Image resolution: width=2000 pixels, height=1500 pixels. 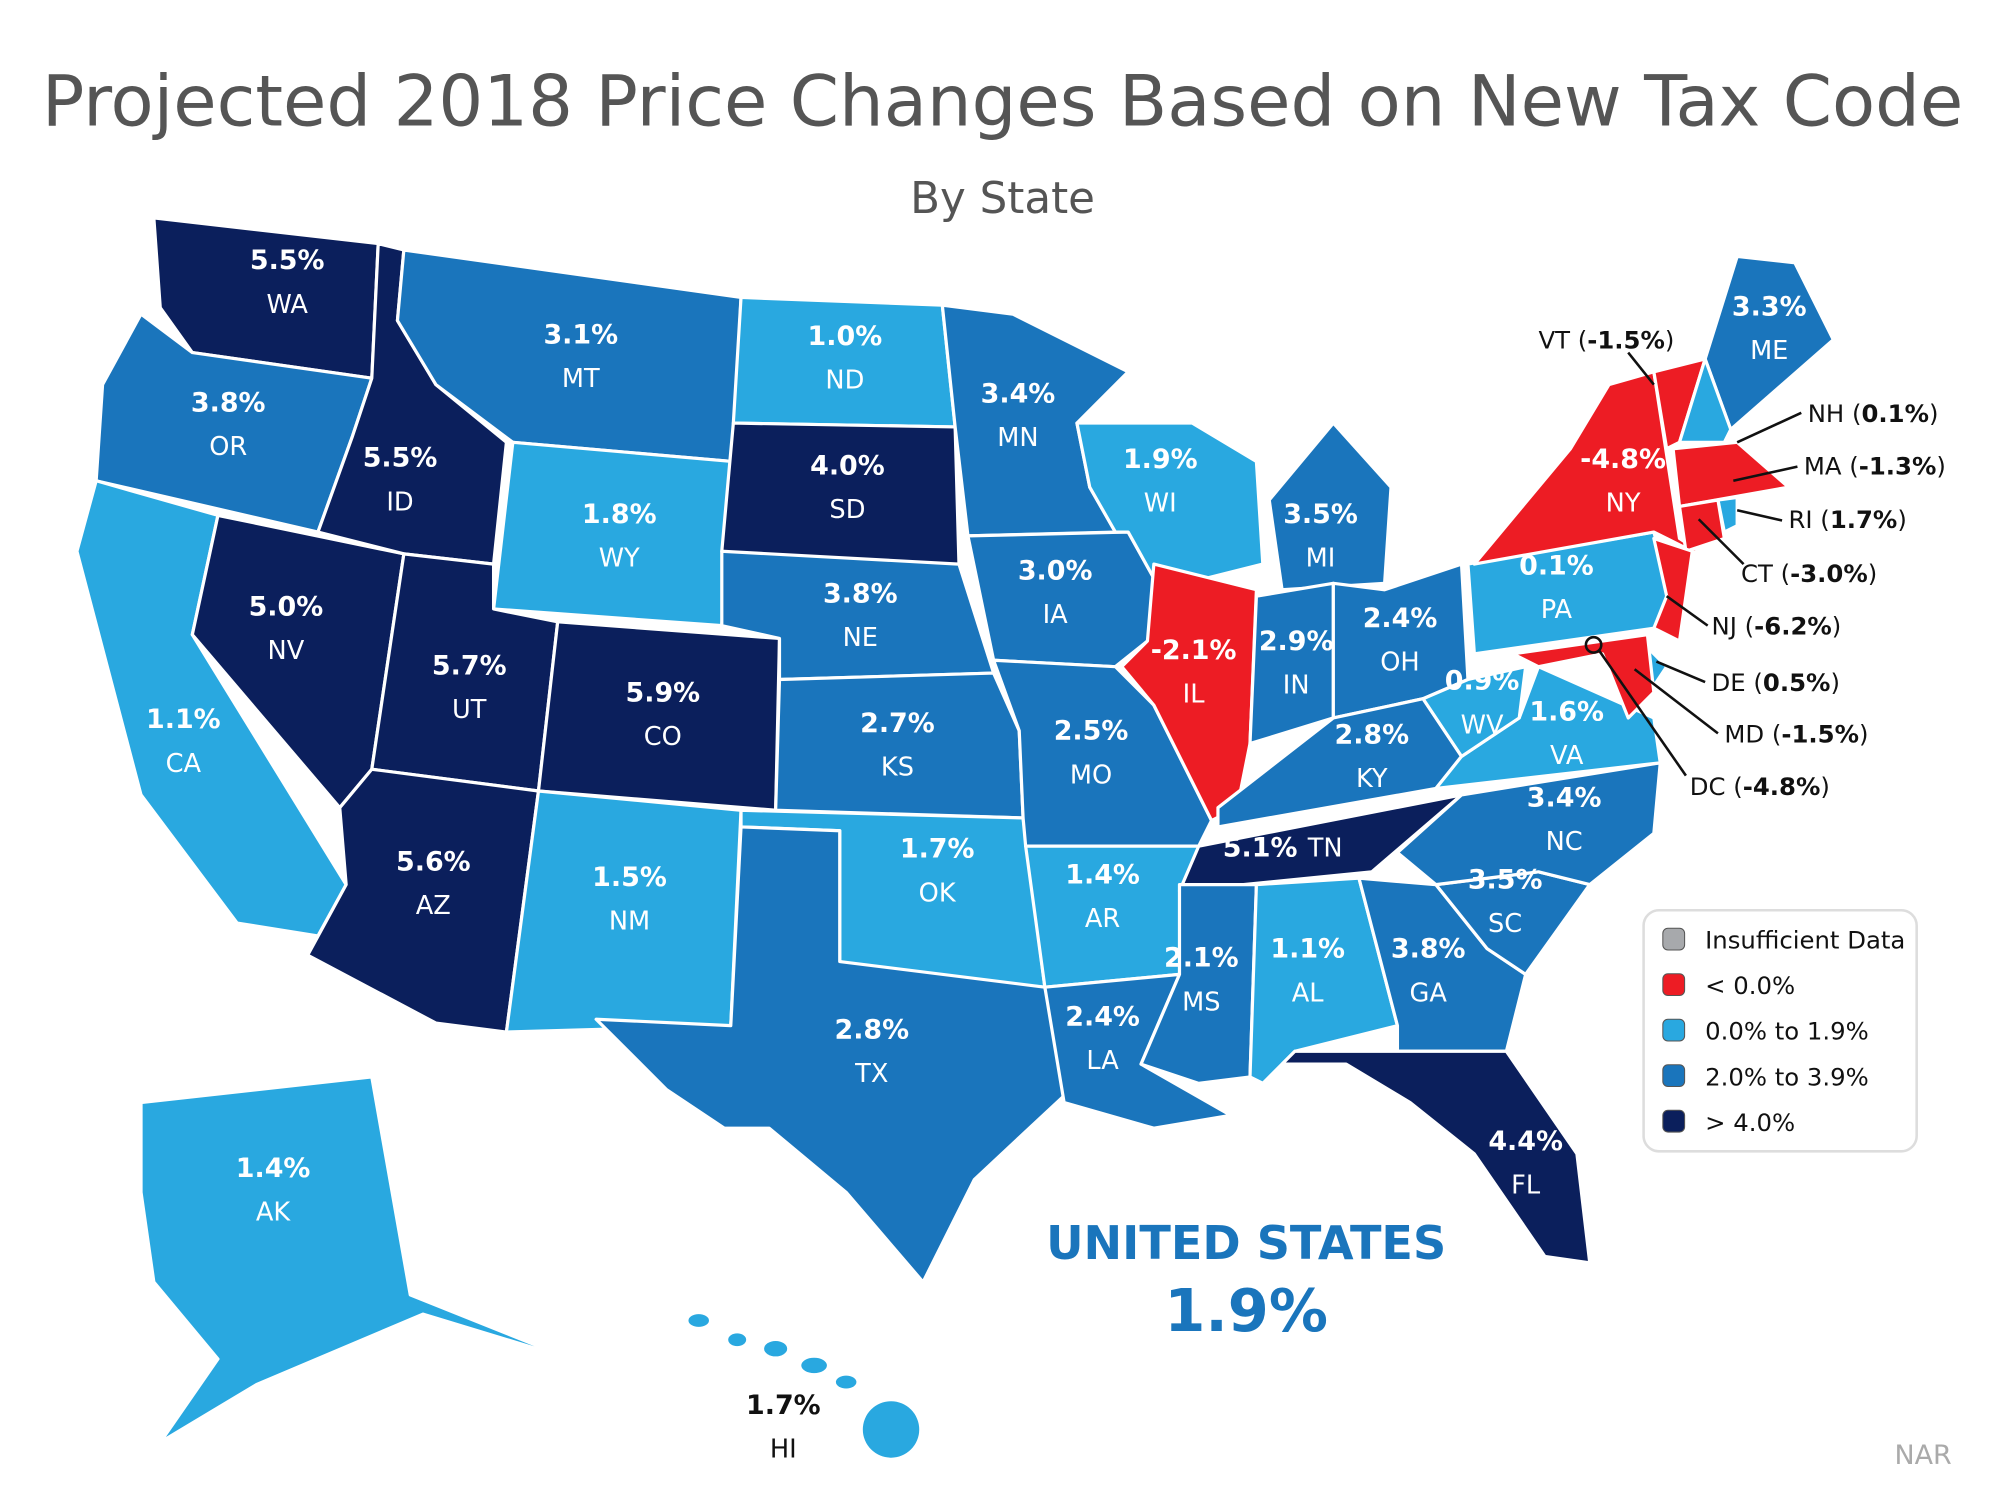 What do you see at coordinates (833, 1054) in the screenshot?
I see `state-tx` at bounding box center [833, 1054].